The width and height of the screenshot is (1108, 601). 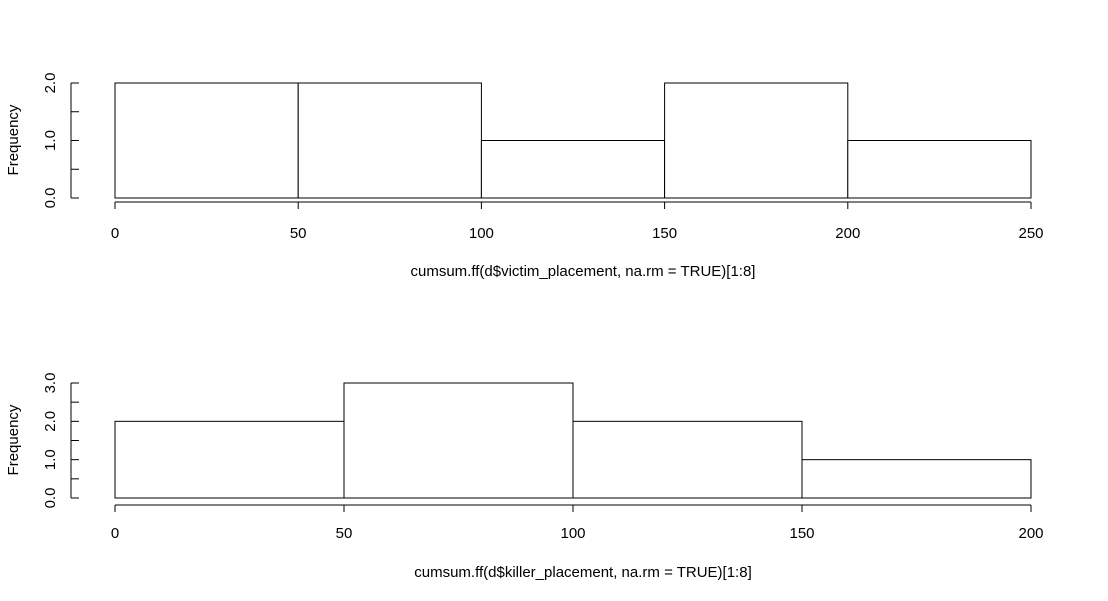 What do you see at coordinates (50, 383) in the screenshot?
I see `y-tick-label: 3.0` at bounding box center [50, 383].